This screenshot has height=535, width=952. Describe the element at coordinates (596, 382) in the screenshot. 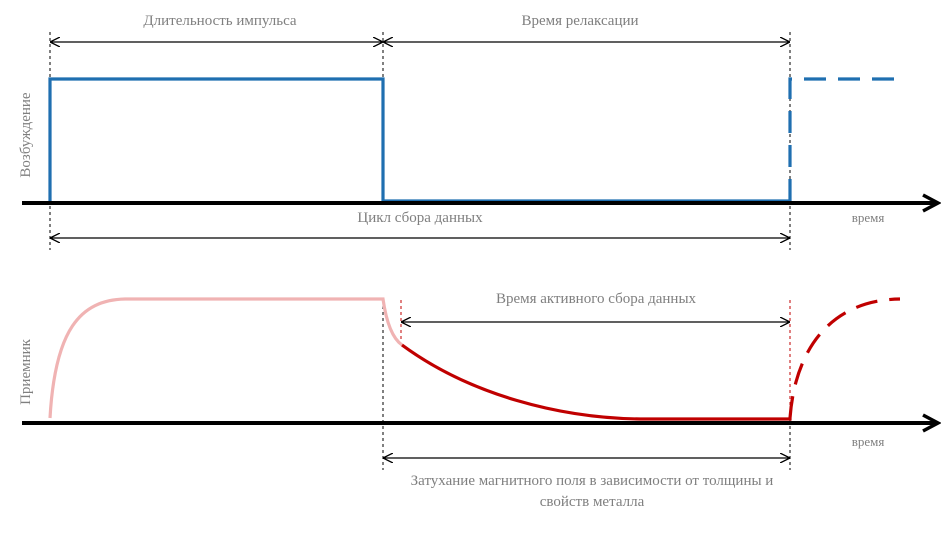

I see `receiver-decay-curve` at that location.